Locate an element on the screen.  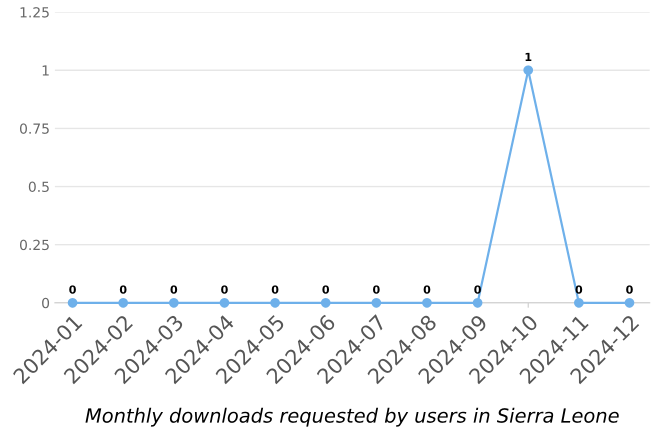
y-tick-label: 0 is located at coordinates (46, 303).